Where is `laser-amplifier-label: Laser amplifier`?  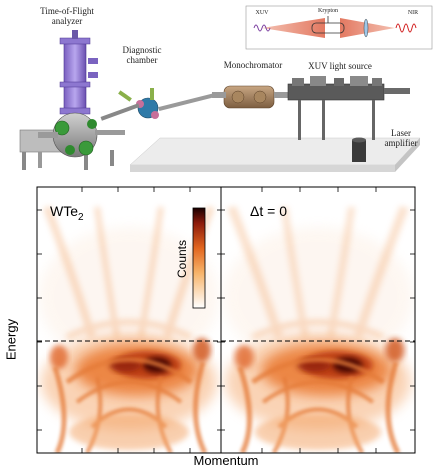
laser-amplifier-label: Laser amplifier is located at coordinates (401, 138).